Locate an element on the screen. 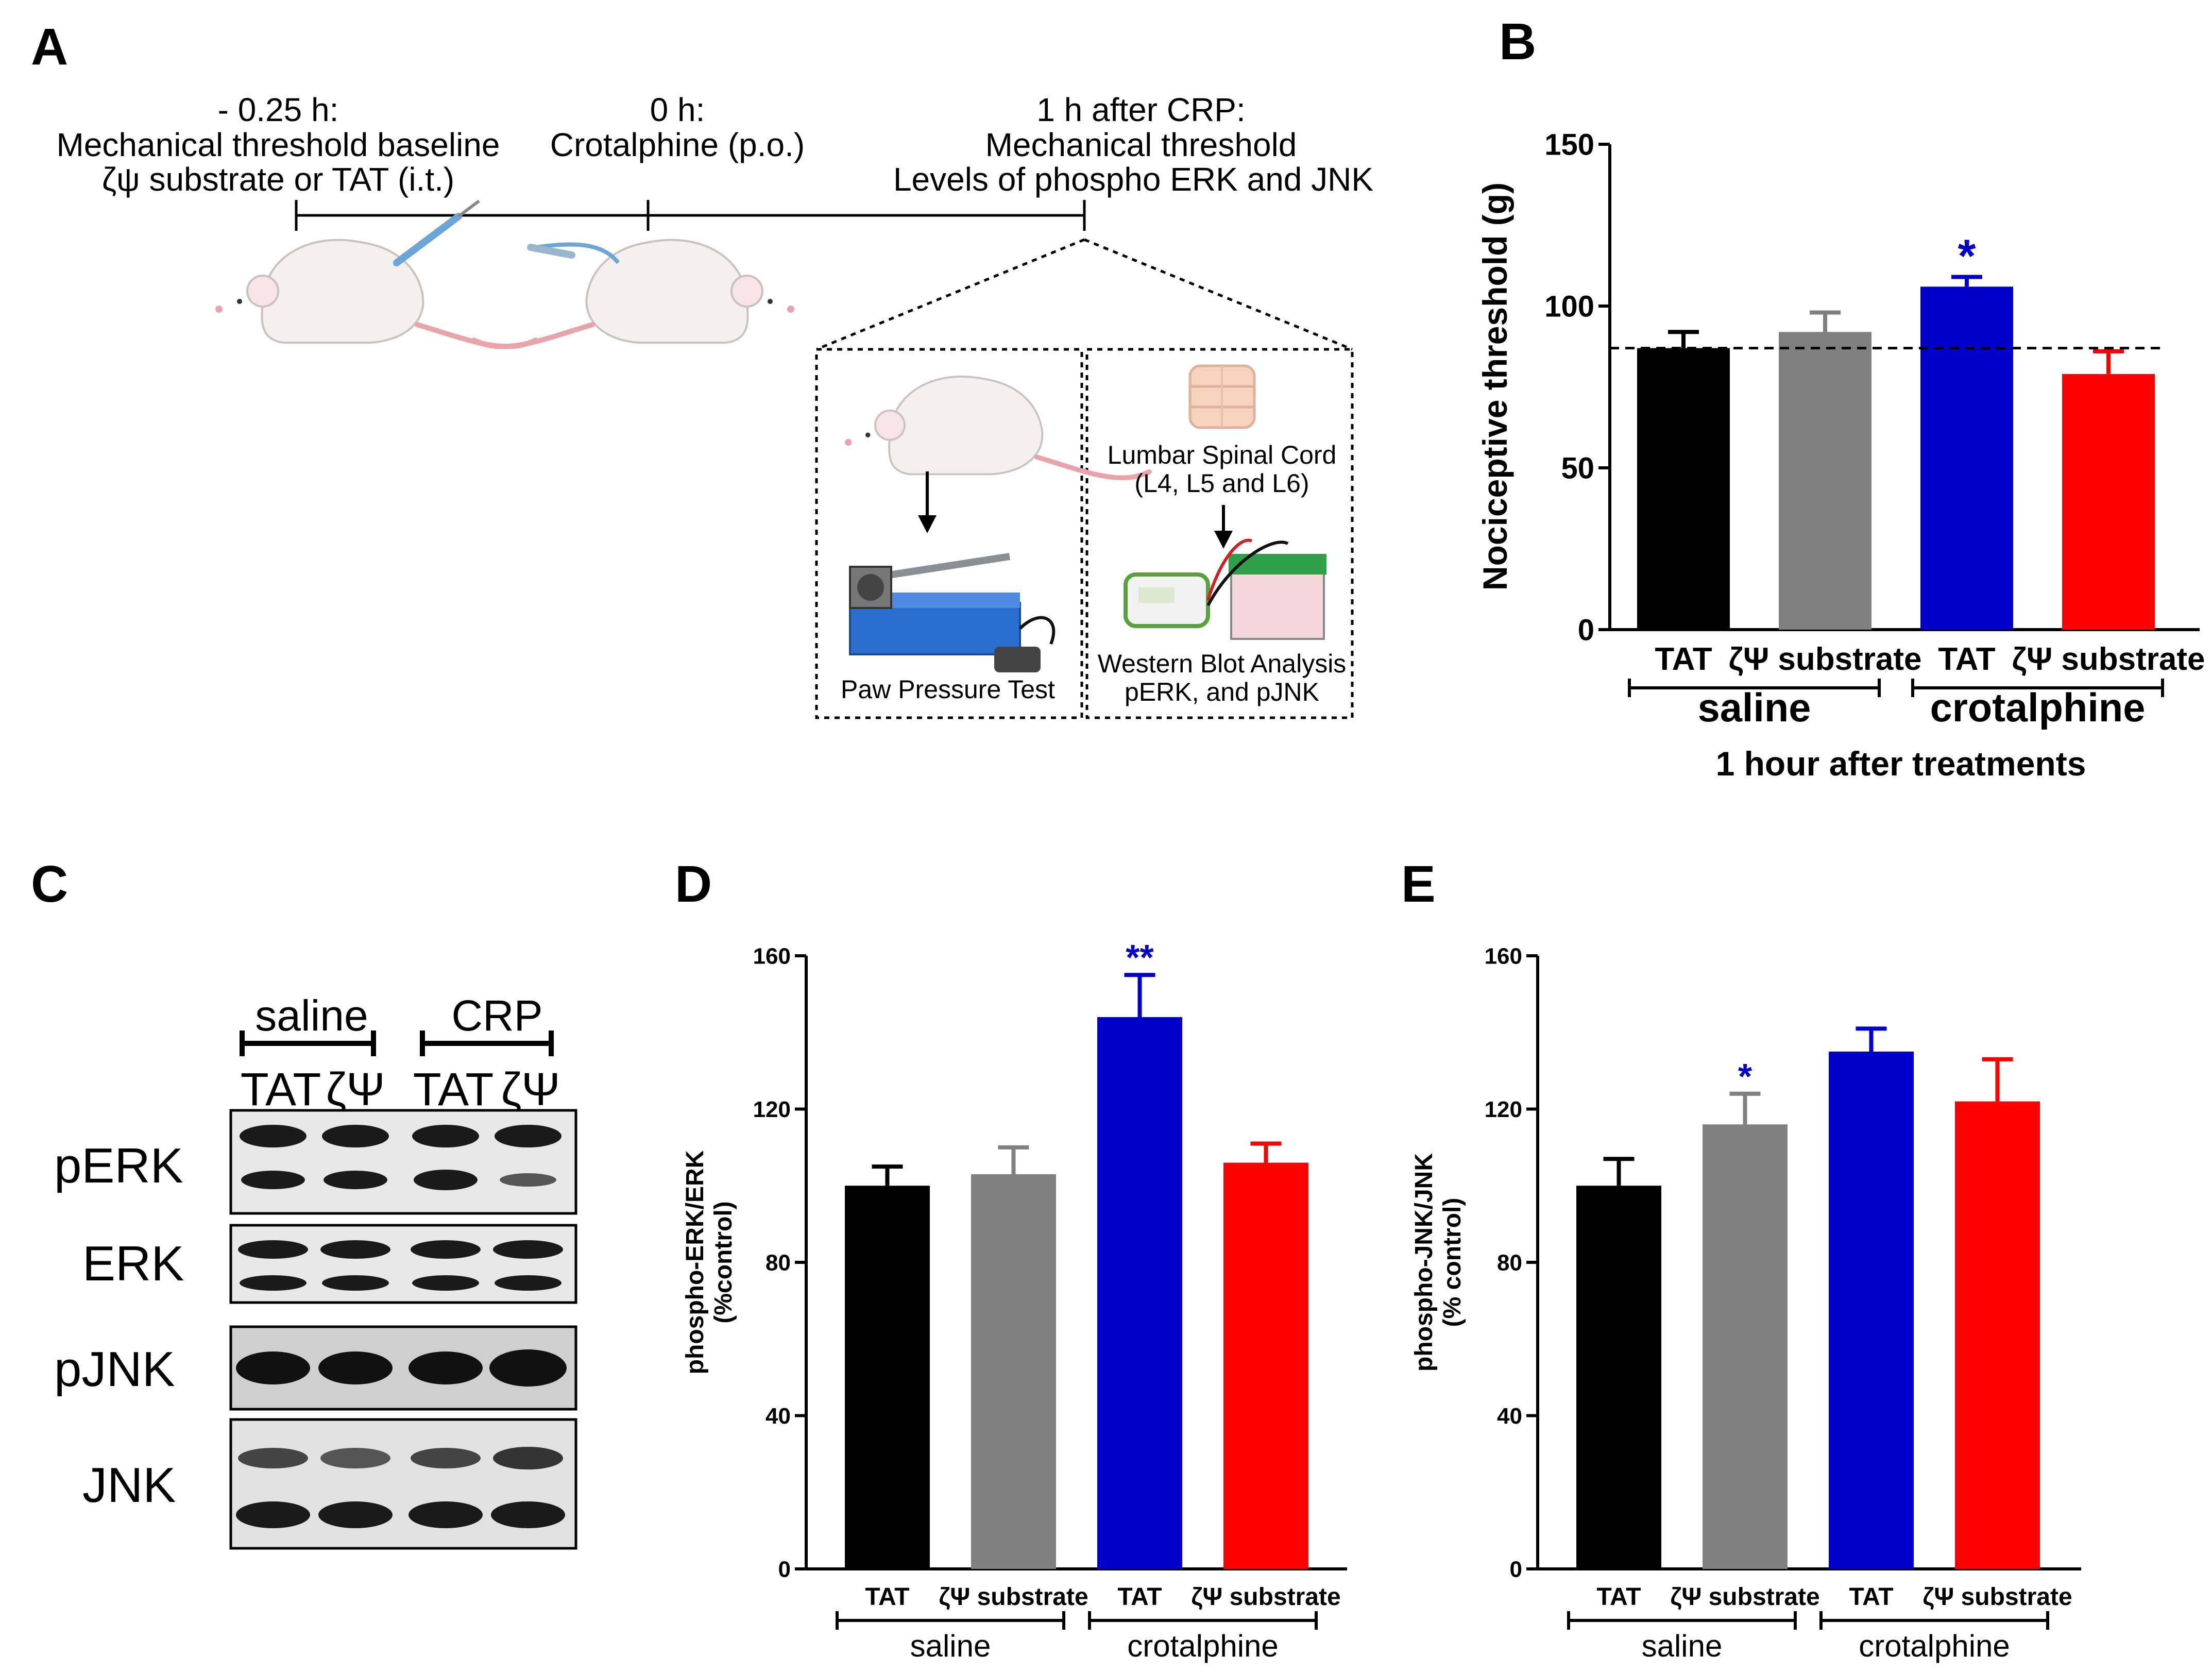 This screenshot has height=1673, width=2212. gavage-tube is located at coordinates (578, 253).